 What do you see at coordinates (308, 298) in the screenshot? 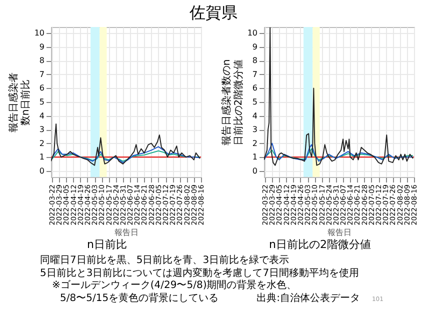
I see `source-note: 出典:自治体公表データ` at bounding box center [308, 298].